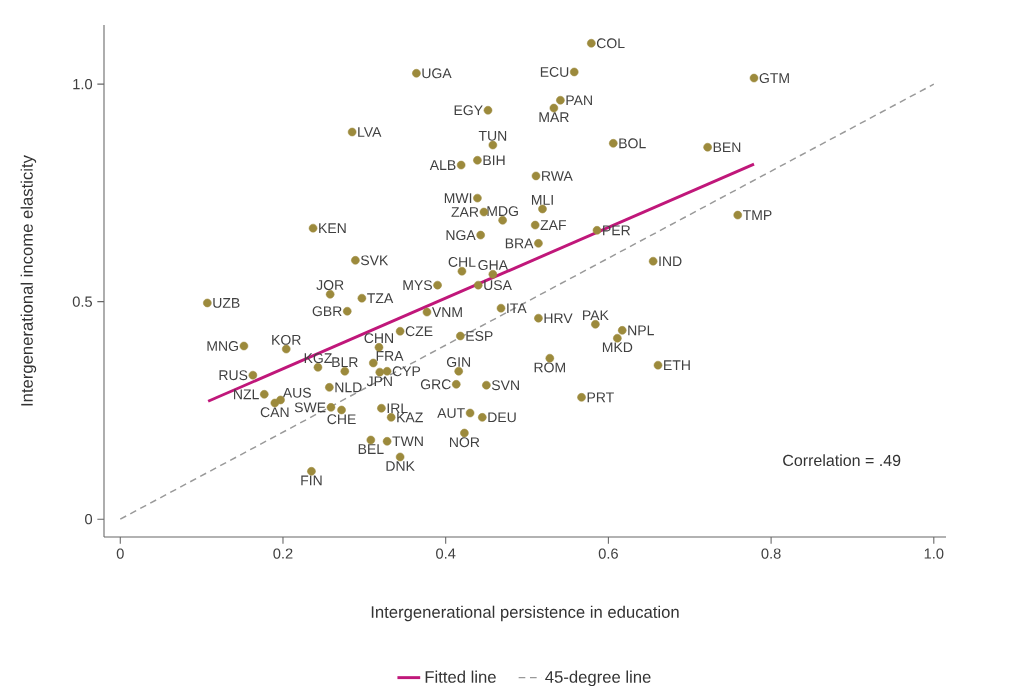 This screenshot has width=1017, height=690. I want to click on annotation: MWI, so click(458, 198).